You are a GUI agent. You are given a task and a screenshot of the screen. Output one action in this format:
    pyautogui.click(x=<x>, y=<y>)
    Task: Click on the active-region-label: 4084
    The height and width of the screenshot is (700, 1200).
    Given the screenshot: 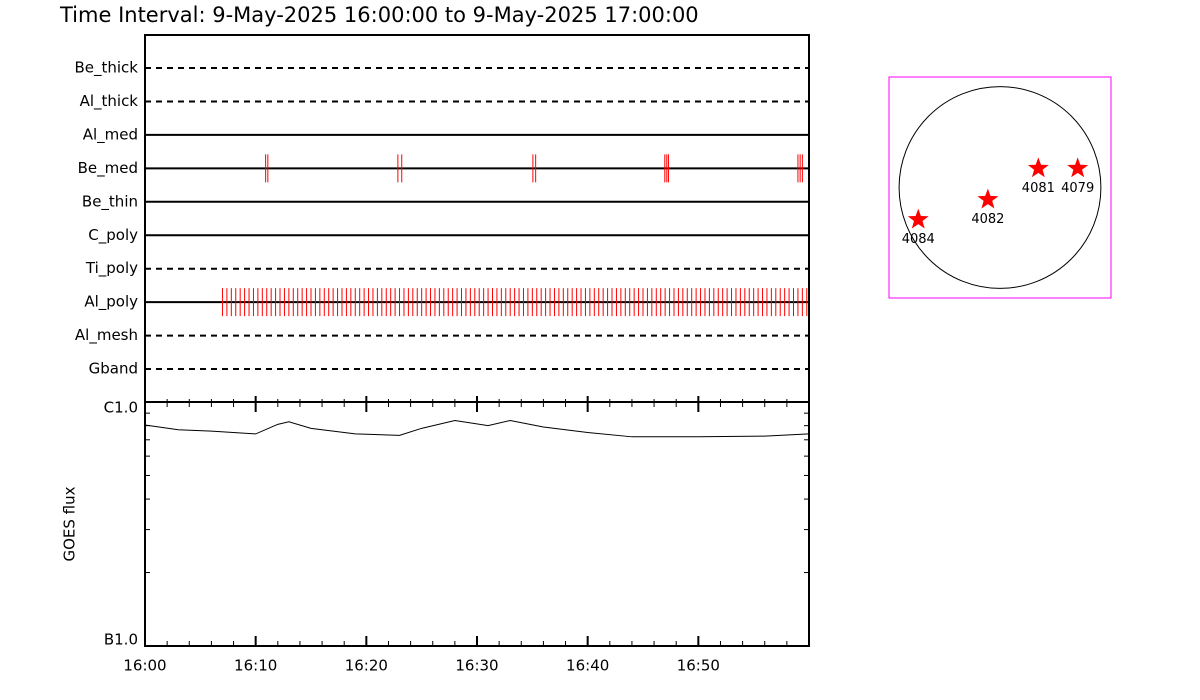 What is the action you would take?
    pyautogui.click(x=918, y=239)
    